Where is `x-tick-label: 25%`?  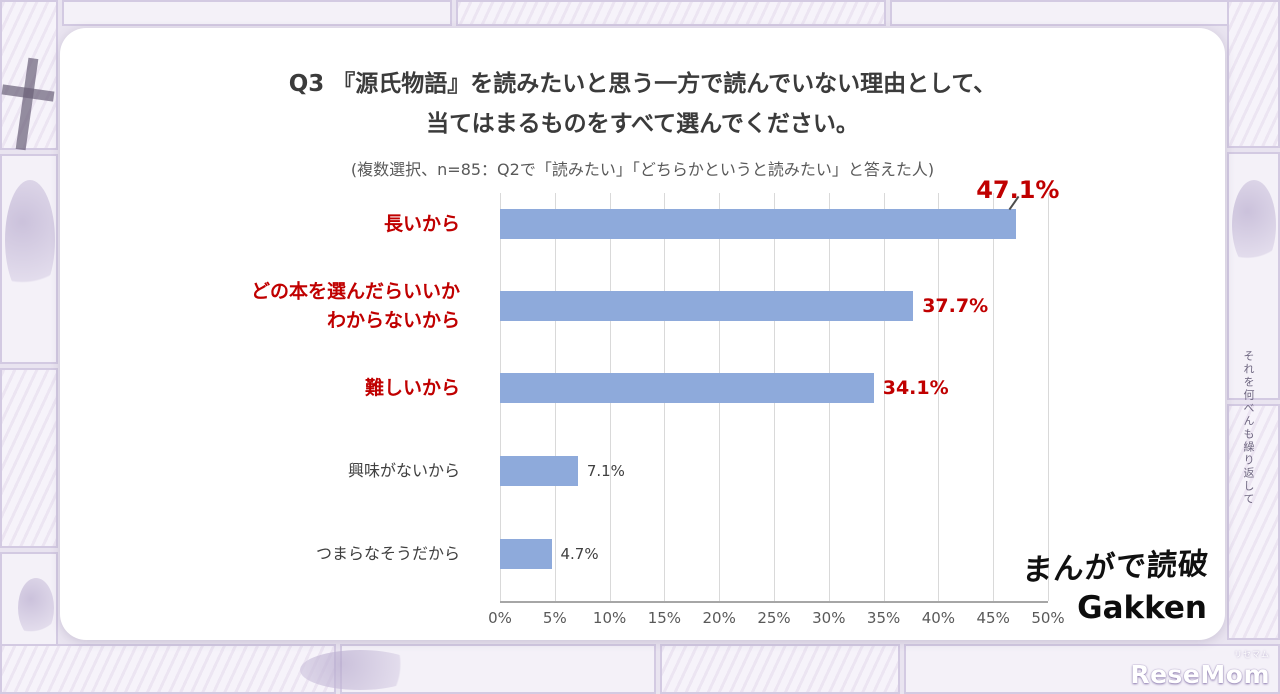 x-tick-label: 25% is located at coordinates (774, 618).